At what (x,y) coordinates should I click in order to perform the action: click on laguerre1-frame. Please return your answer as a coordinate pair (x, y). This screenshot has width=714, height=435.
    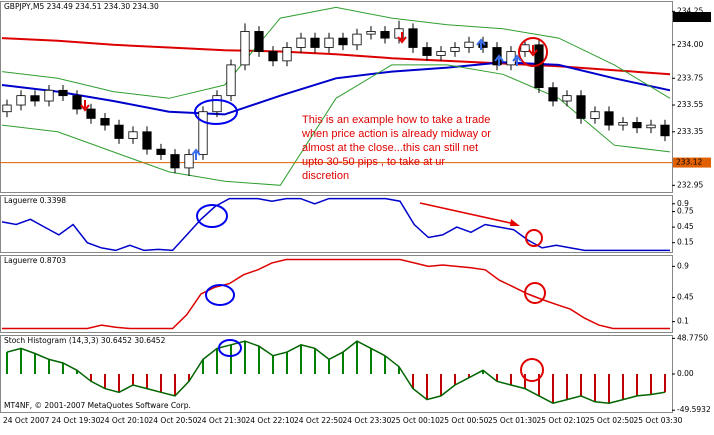
    Looking at the image, I should click on (336, 224).